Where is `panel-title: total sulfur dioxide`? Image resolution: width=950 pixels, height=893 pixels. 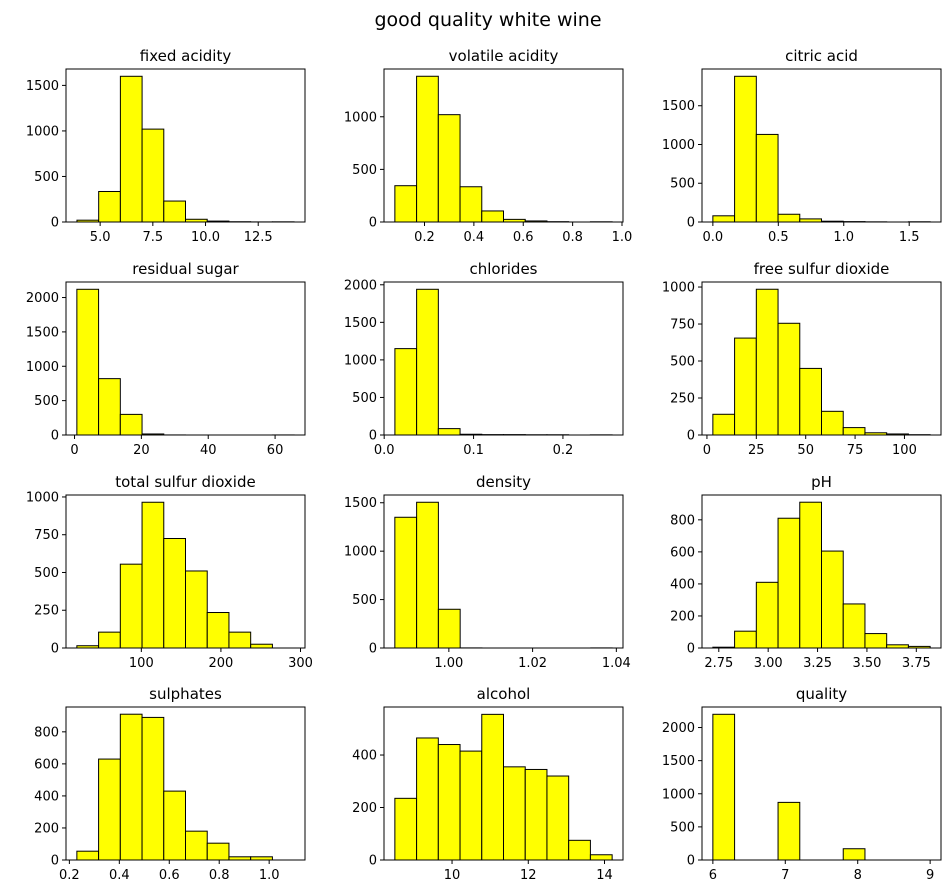 panel-title: total sulfur dioxide is located at coordinates (185, 482).